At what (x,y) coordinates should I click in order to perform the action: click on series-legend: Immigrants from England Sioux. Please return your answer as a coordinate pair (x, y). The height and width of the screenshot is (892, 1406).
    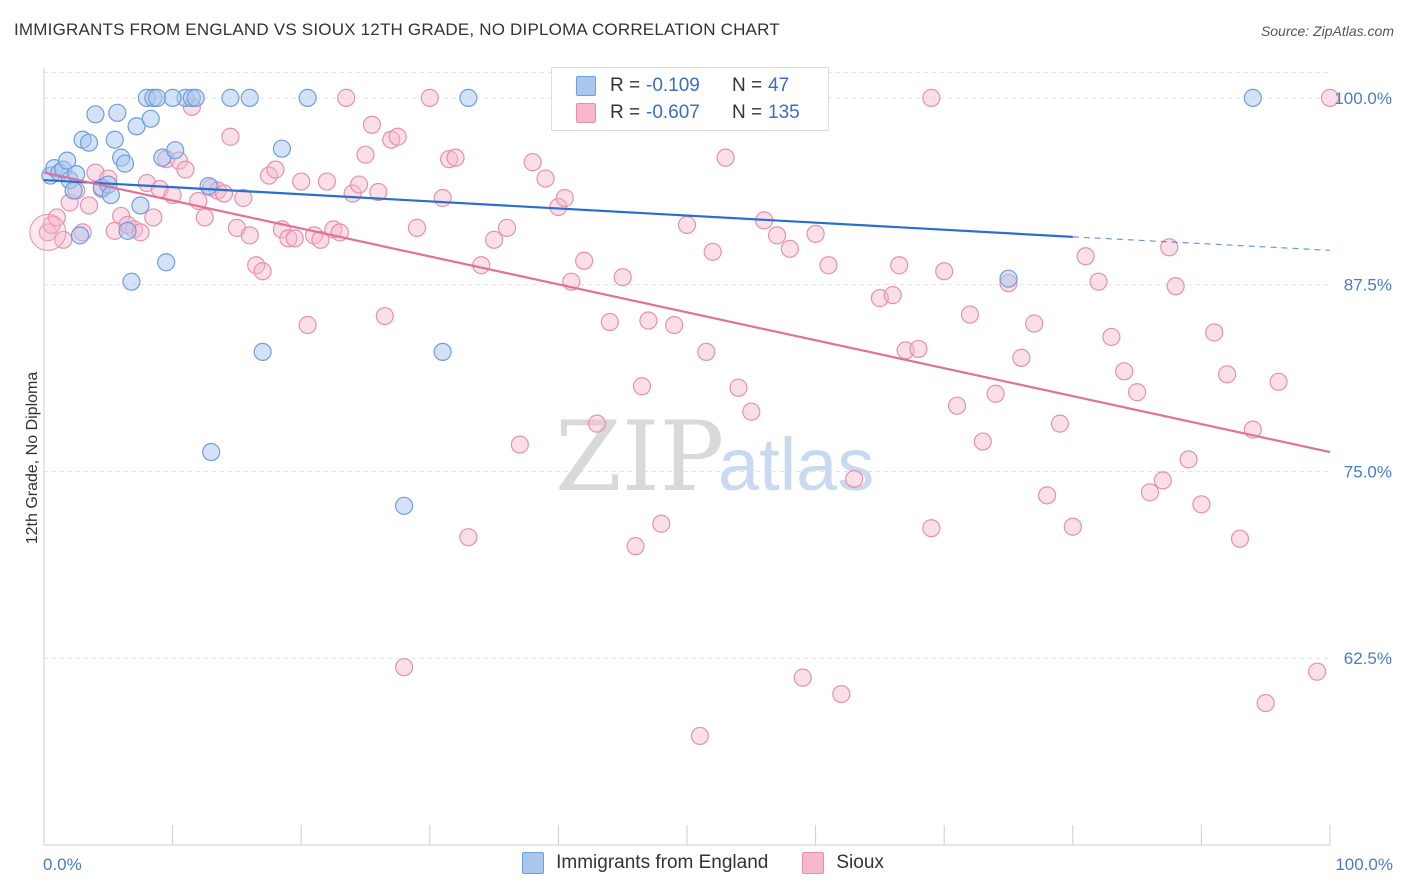
    Looking at the image, I should click on (703, 863).